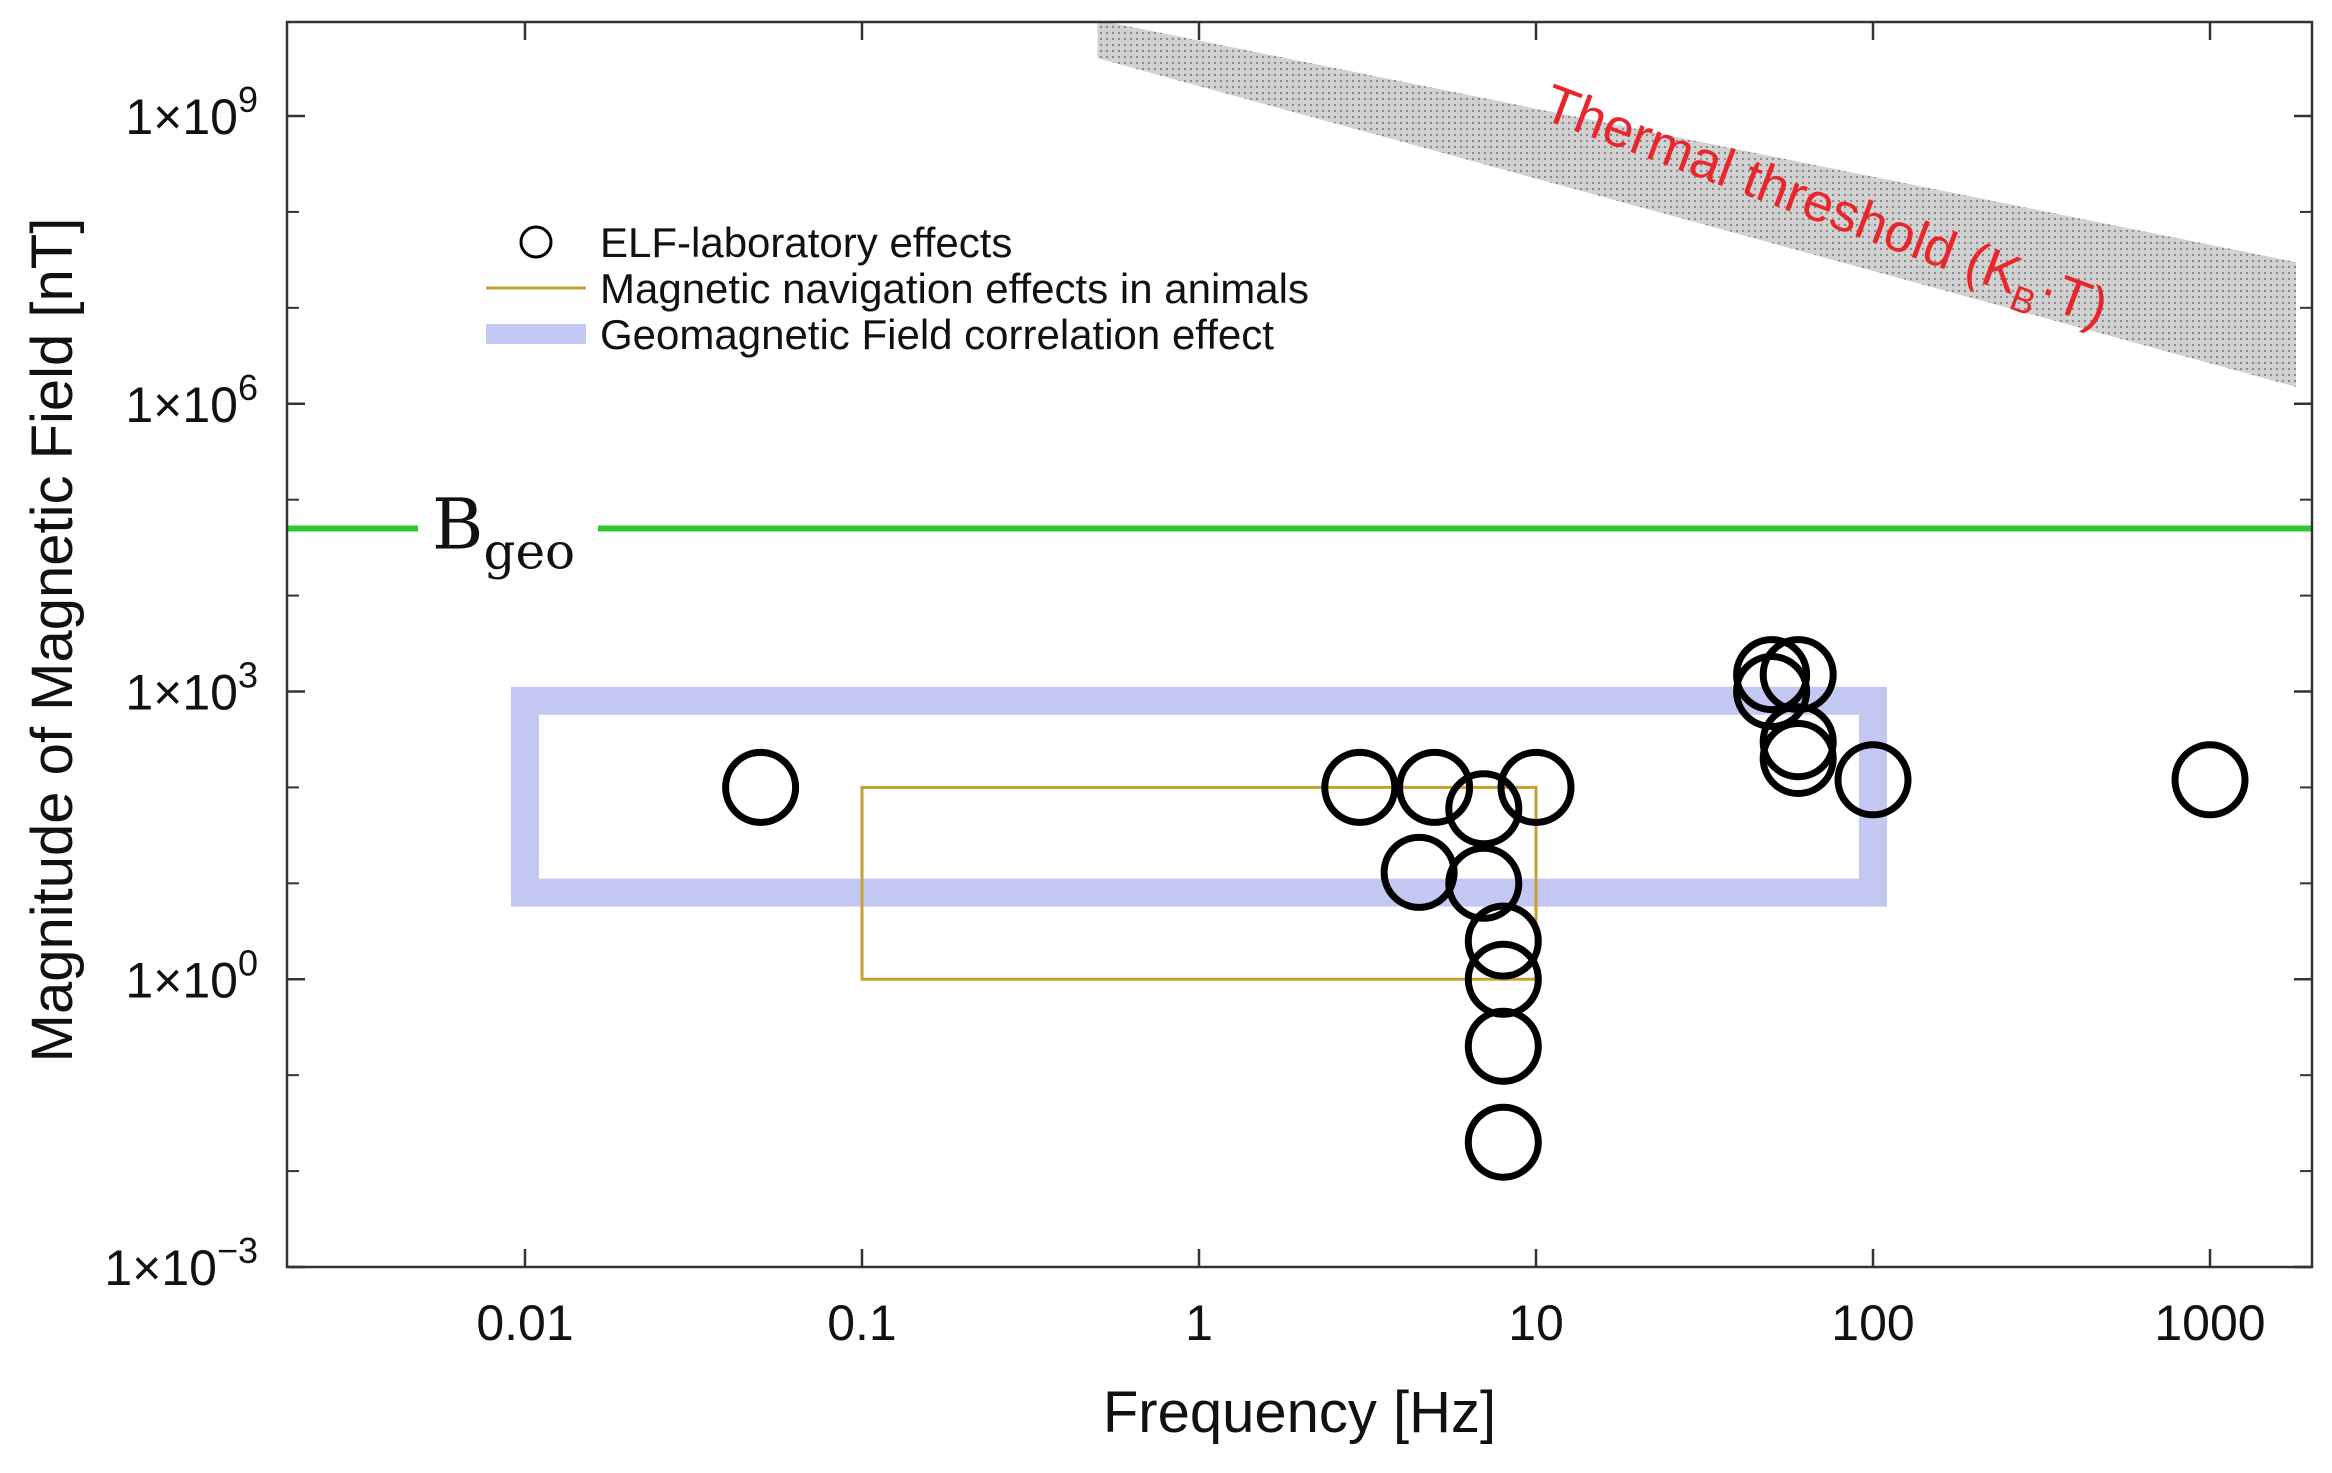 Image resolution: width=2332 pixels, height=1473 pixels. Describe the element at coordinates (954, 288) in the screenshot. I see `legend-label: Magnetic navigation effects in animals` at that location.